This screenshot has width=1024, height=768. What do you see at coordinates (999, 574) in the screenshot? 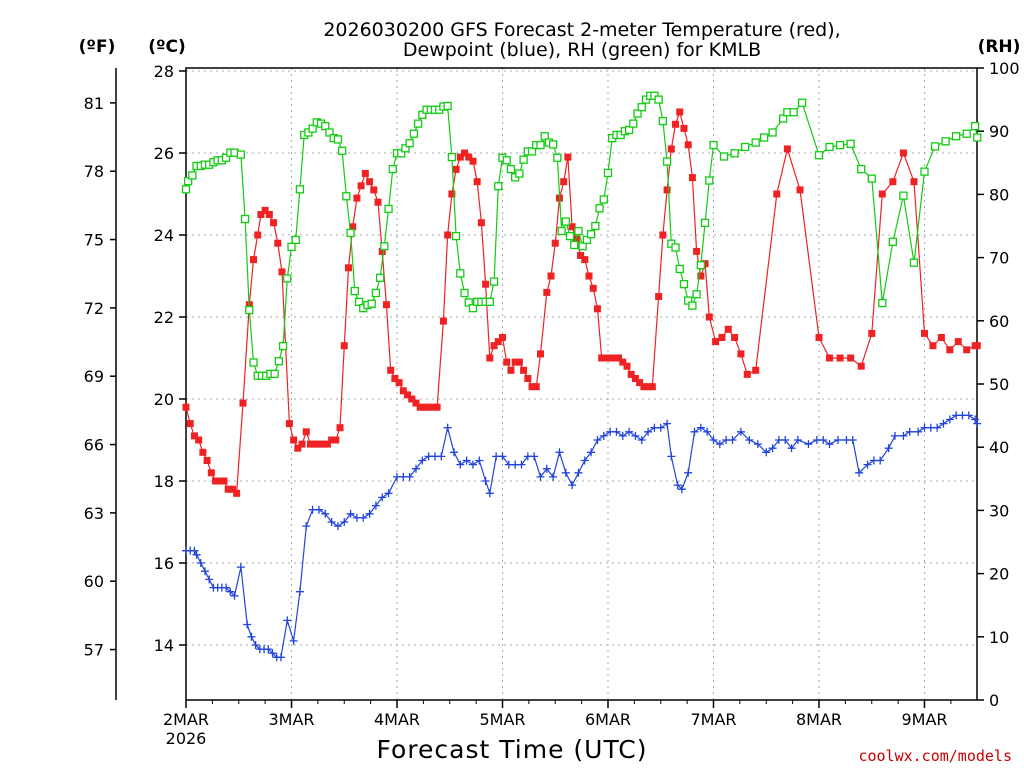
I see `rh-tick-label: 20` at bounding box center [999, 574].